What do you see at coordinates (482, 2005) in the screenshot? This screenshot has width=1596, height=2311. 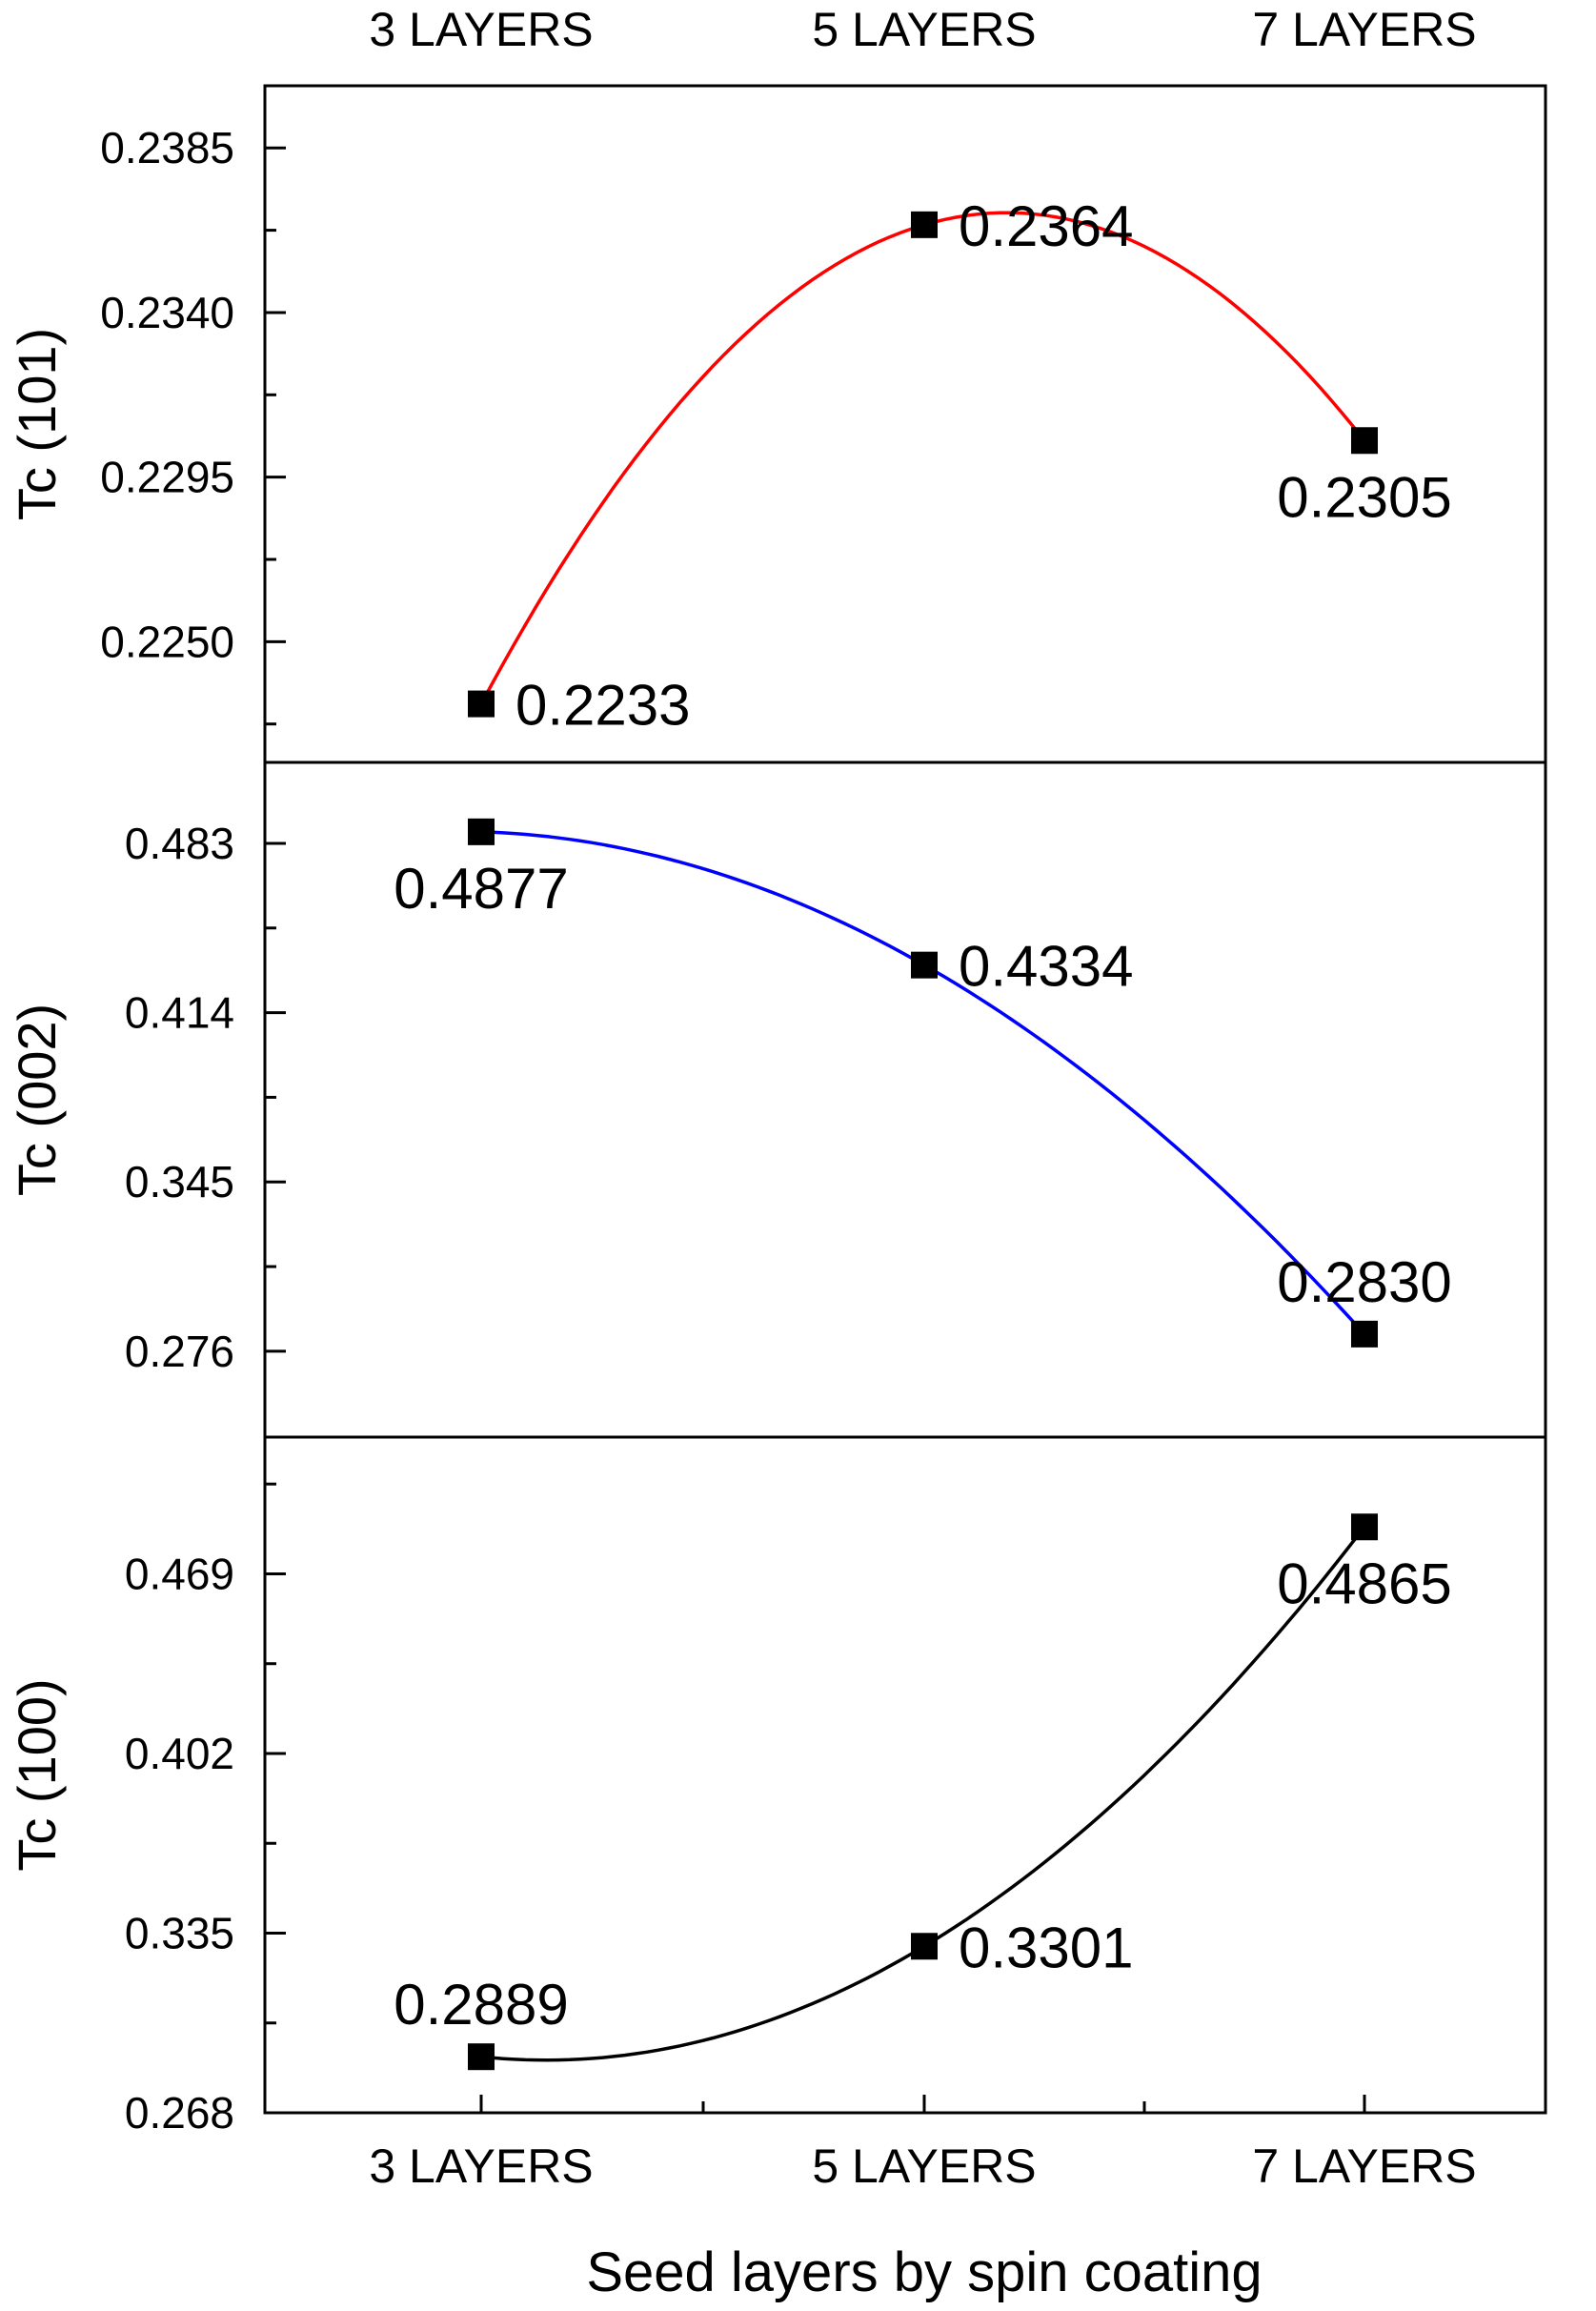 I see `data-value-label: 0.2889` at bounding box center [482, 2005].